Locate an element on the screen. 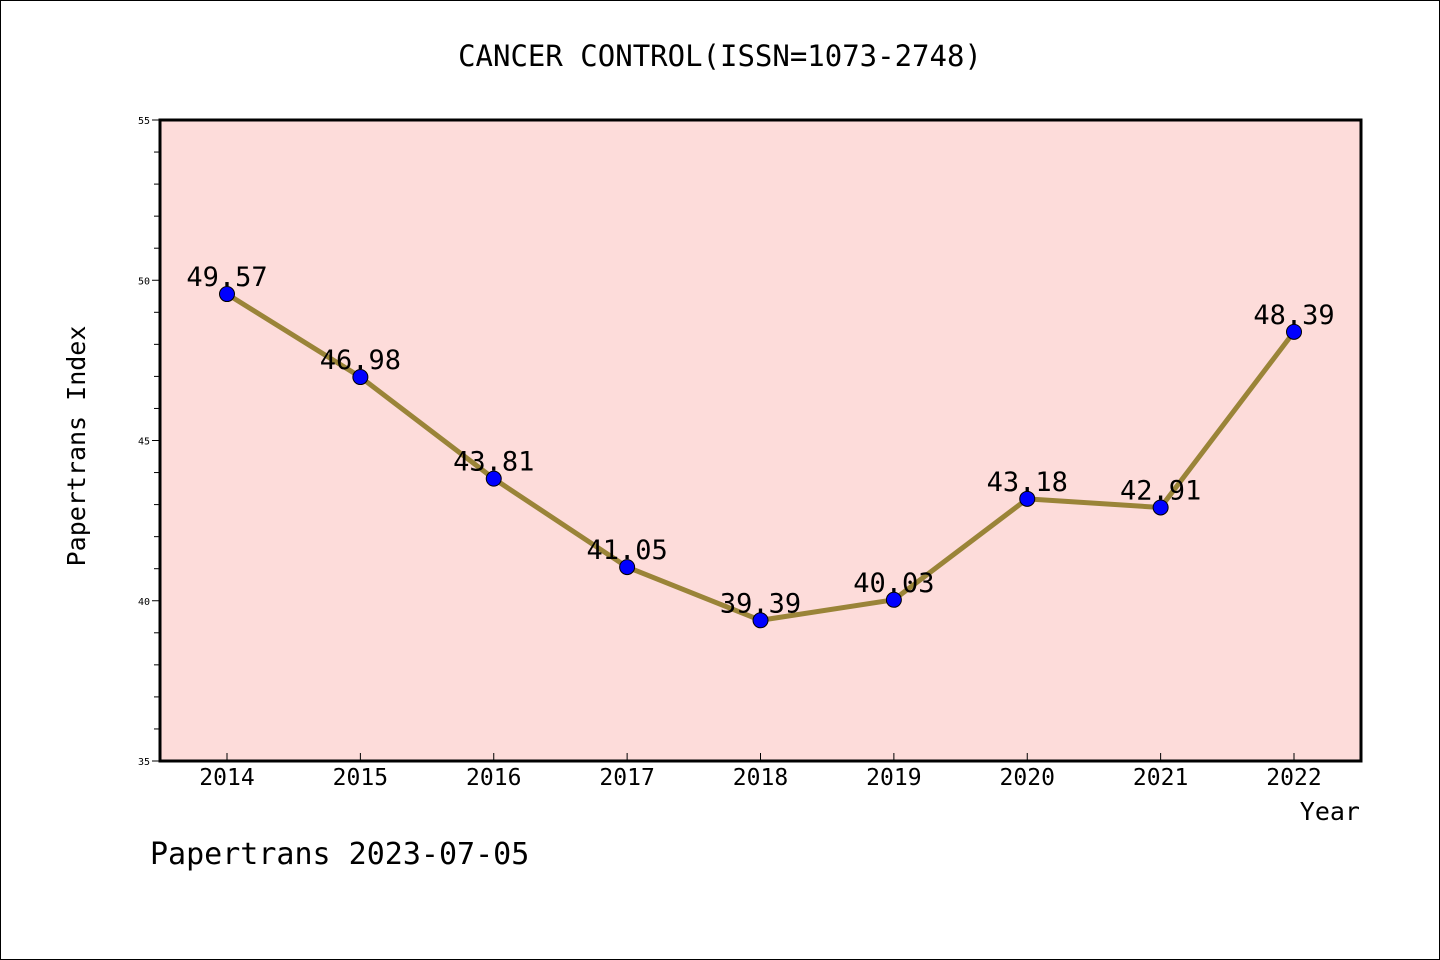  data-label: 49.57 is located at coordinates (226, 277).